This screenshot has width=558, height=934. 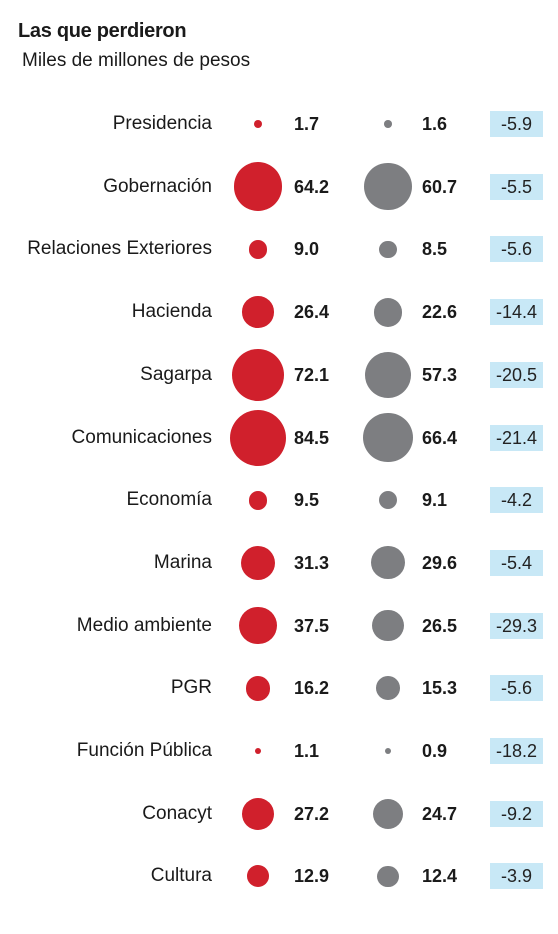 What do you see at coordinates (307, 124) in the screenshot?
I see `series1-value: 1.7` at bounding box center [307, 124].